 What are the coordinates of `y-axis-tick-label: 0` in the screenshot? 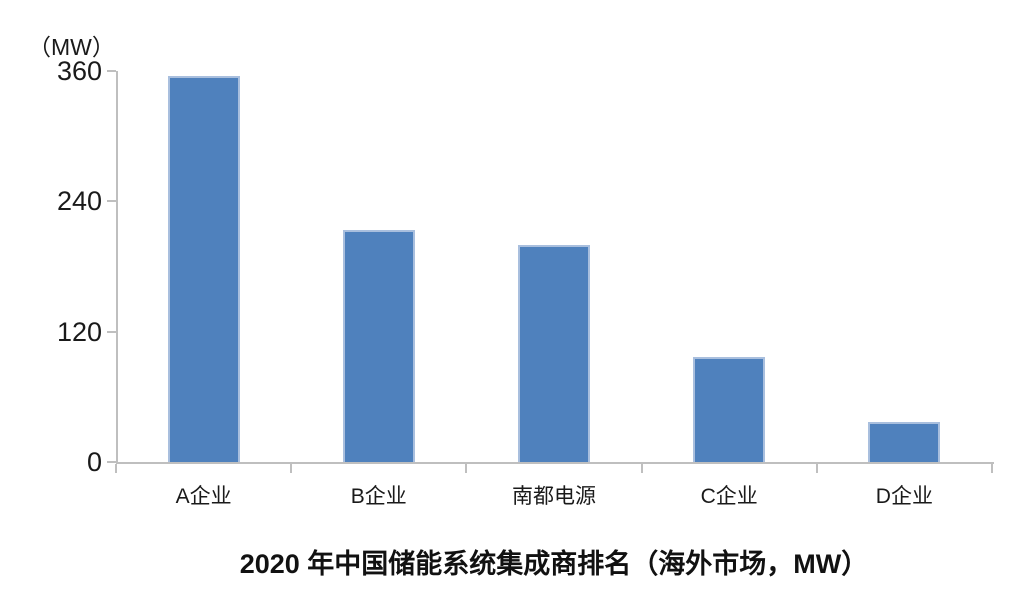 It's located at (94, 462).